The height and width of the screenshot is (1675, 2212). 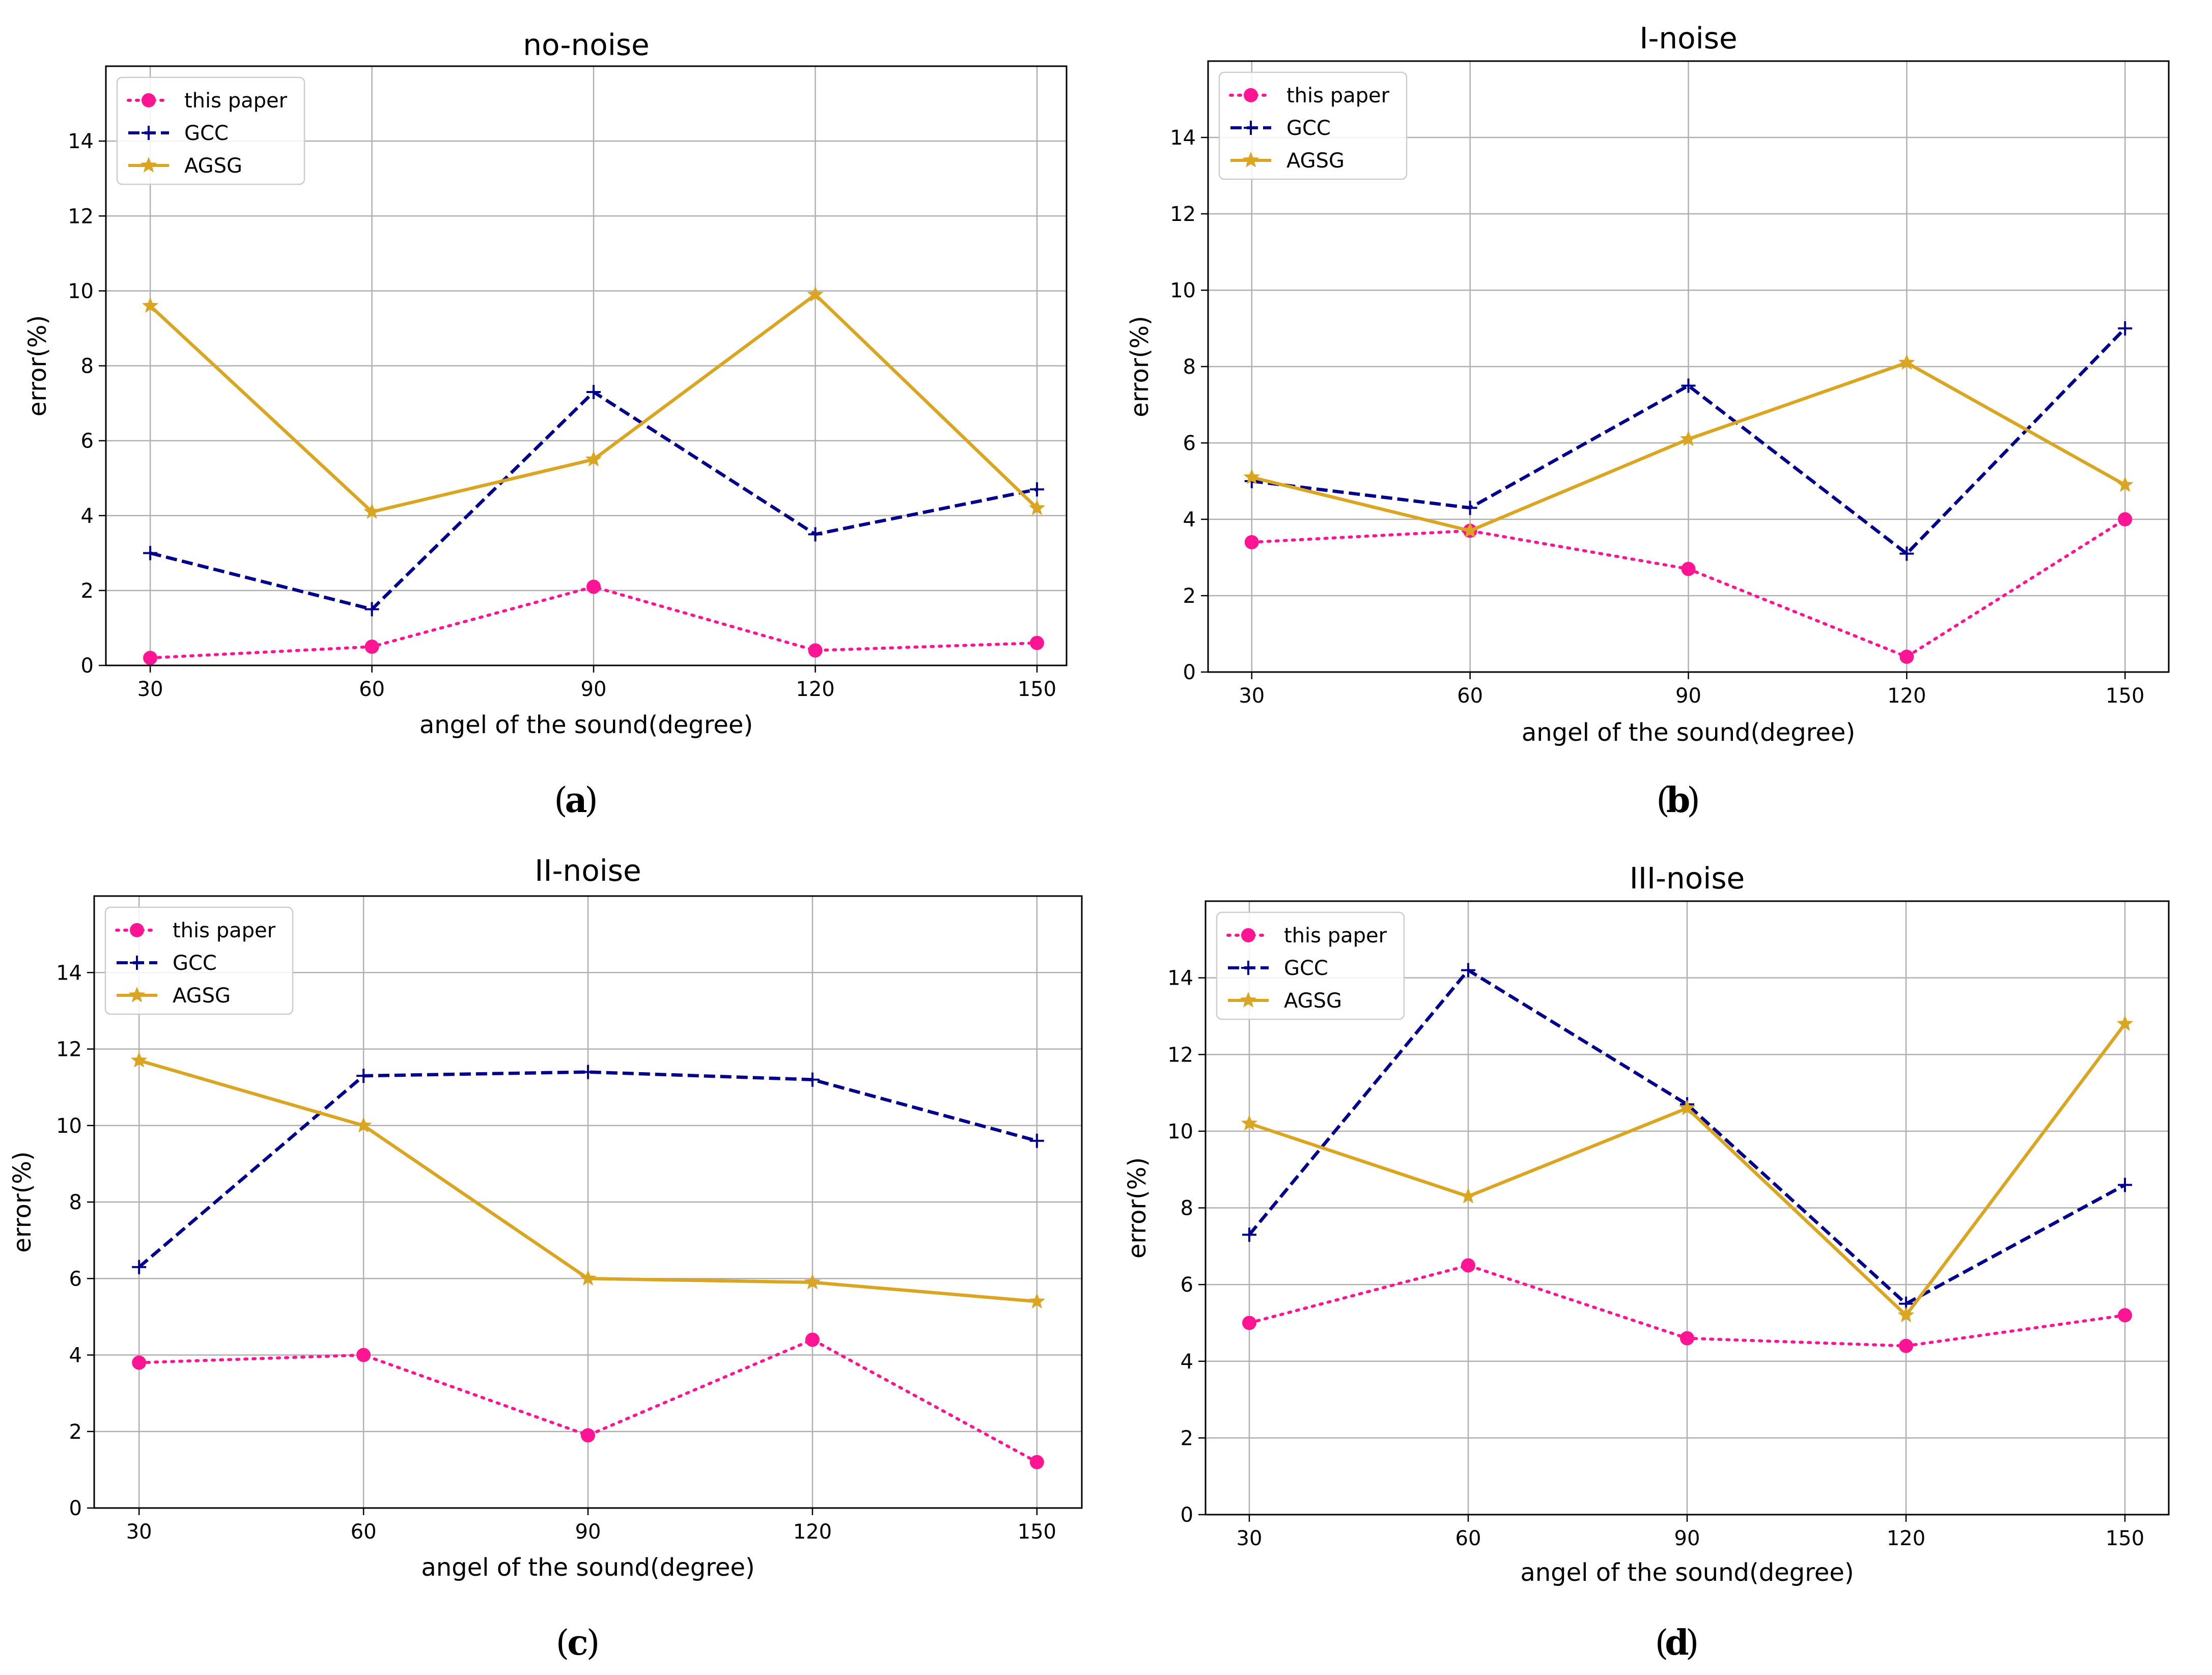 I want to click on panel-caption: (c), so click(x=578, y=1643).